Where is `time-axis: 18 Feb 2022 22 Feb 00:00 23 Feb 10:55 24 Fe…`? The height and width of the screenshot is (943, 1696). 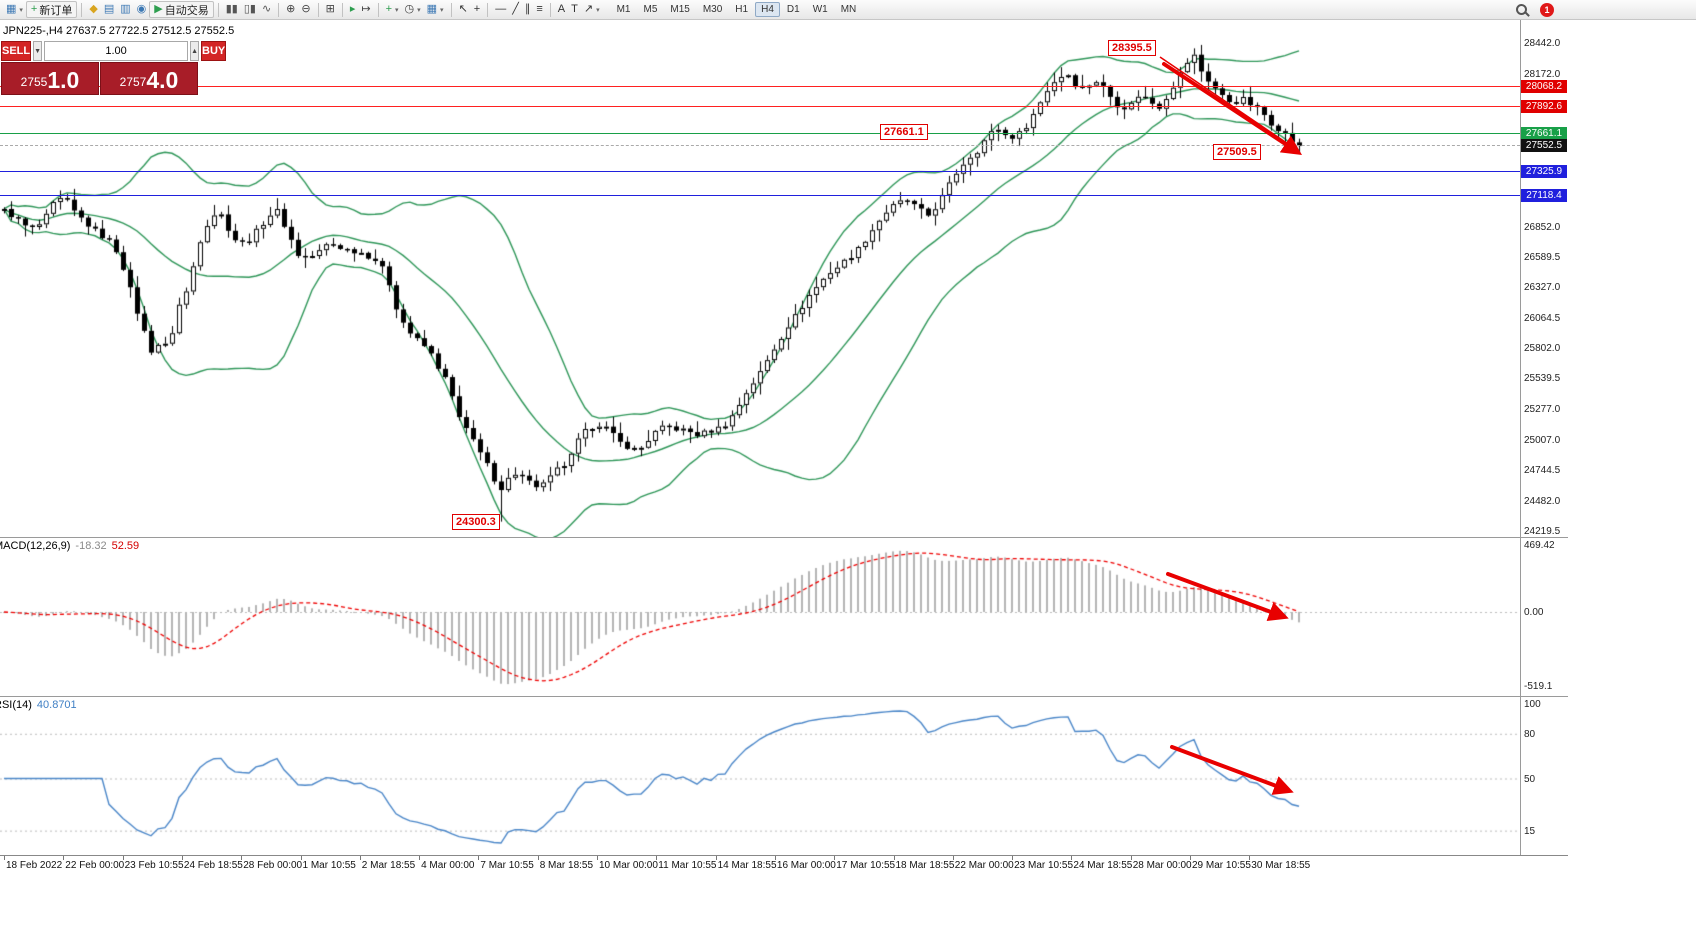 time-axis: 18 Feb 2022 22 Feb 00:00 23 Feb 10:55 24 Fe… is located at coordinates (784, 865).